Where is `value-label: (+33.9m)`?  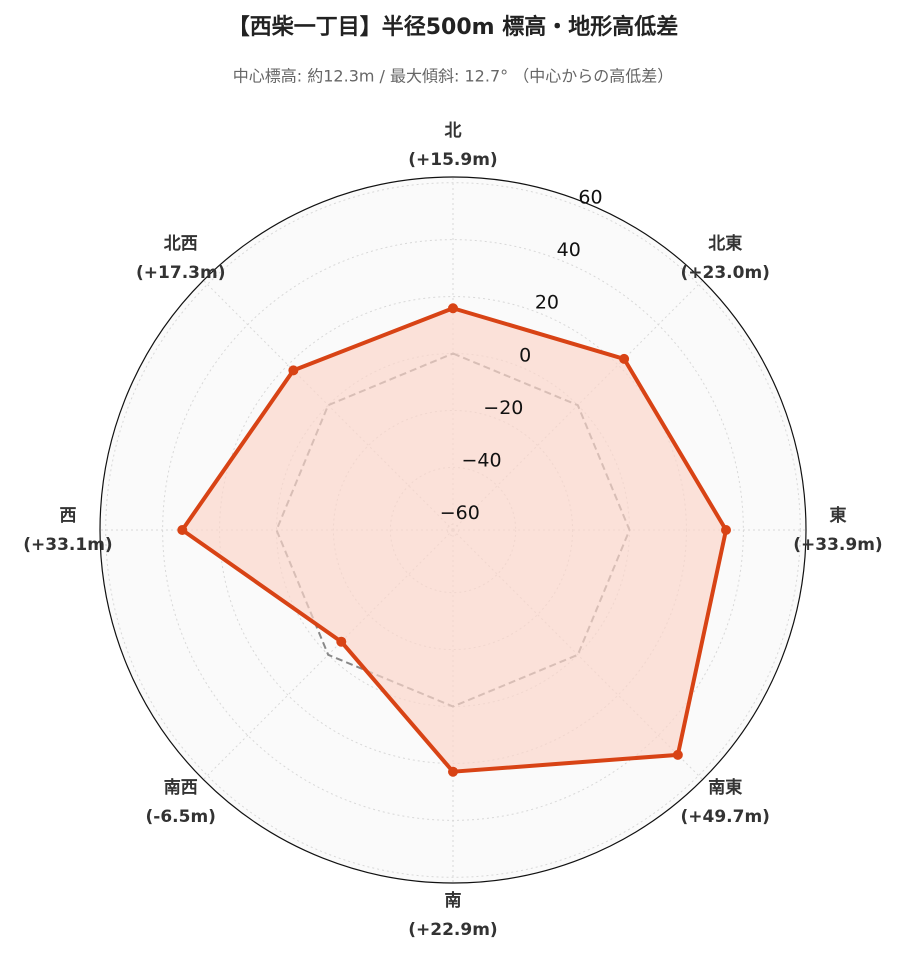
value-label: (+33.9m) is located at coordinates (837, 545).